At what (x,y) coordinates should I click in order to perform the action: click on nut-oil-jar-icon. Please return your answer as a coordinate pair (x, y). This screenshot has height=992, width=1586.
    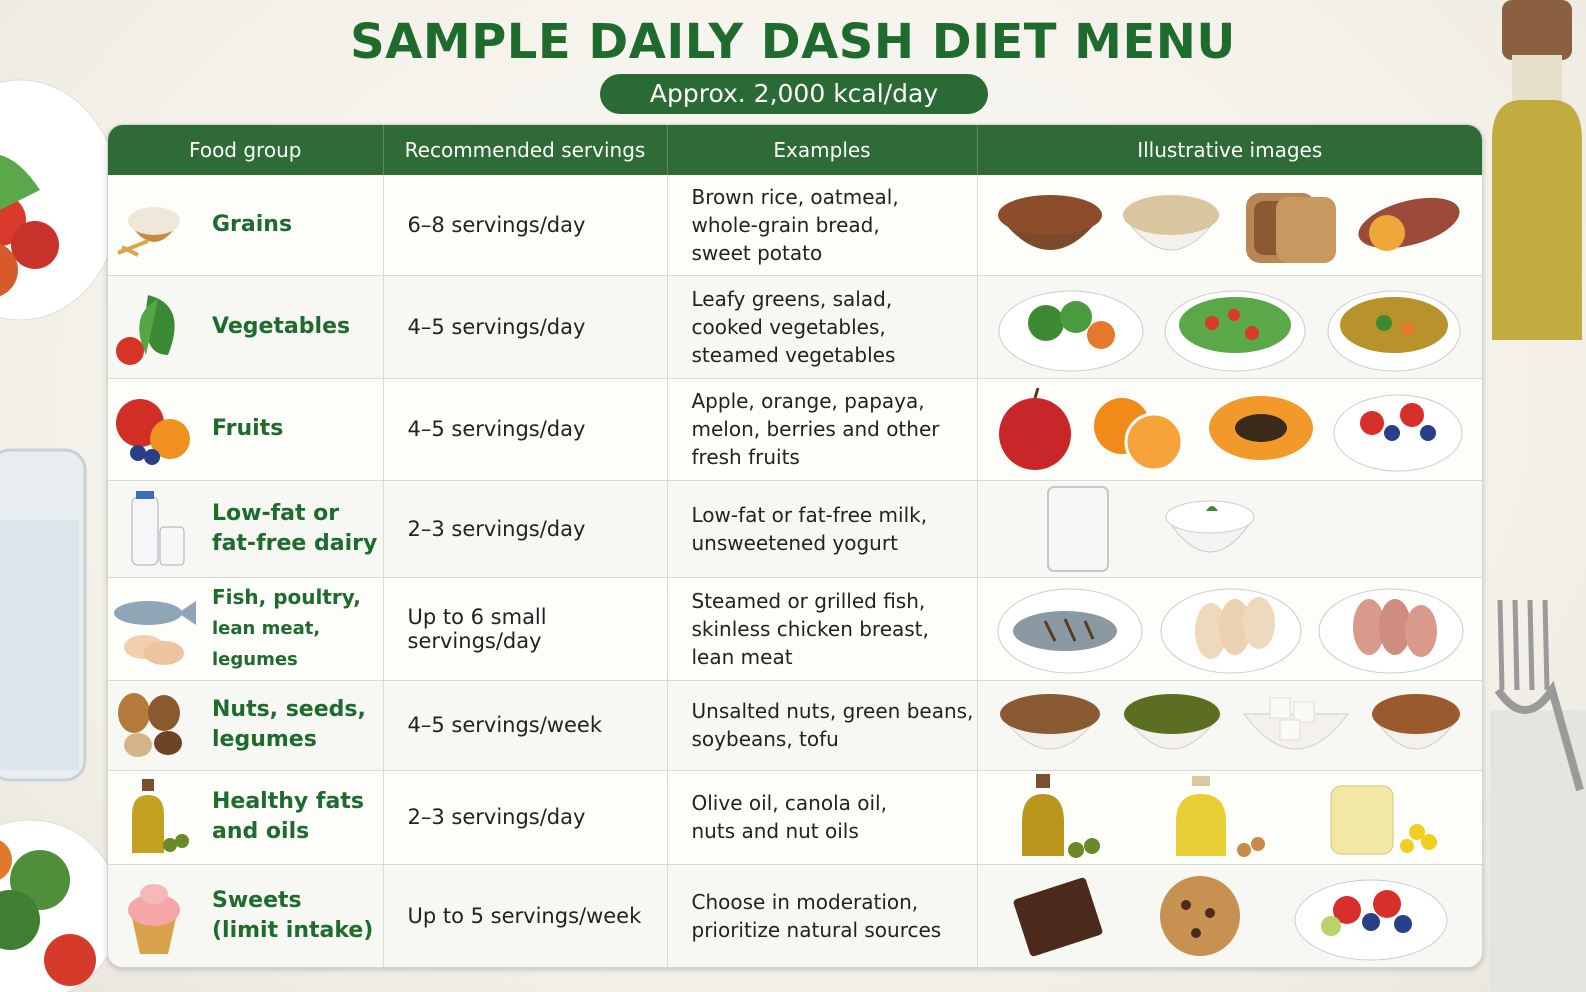
    Looking at the image, I should click on (1384, 820).